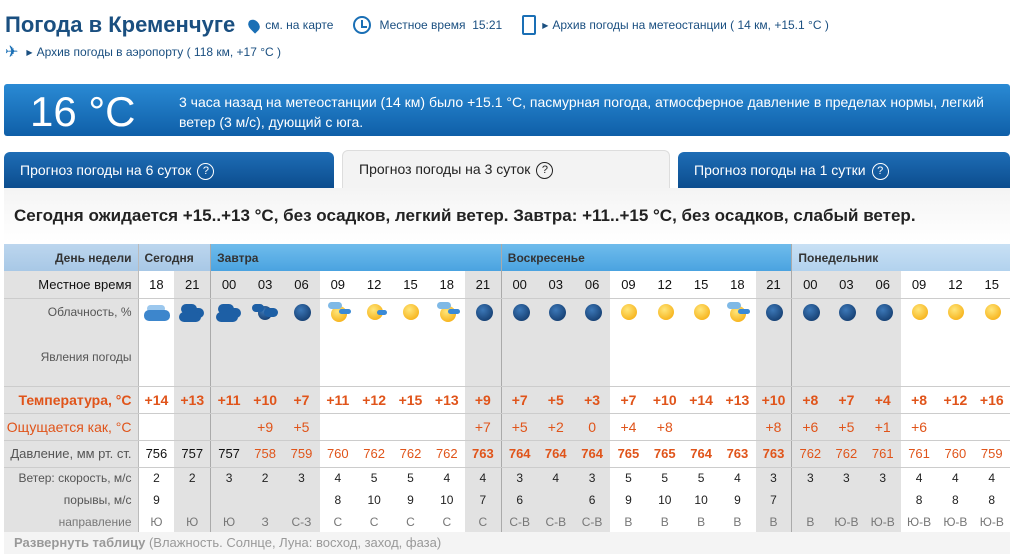  What do you see at coordinates (156, 500) in the screenshot?
I see `gust-cell: 9` at bounding box center [156, 500].